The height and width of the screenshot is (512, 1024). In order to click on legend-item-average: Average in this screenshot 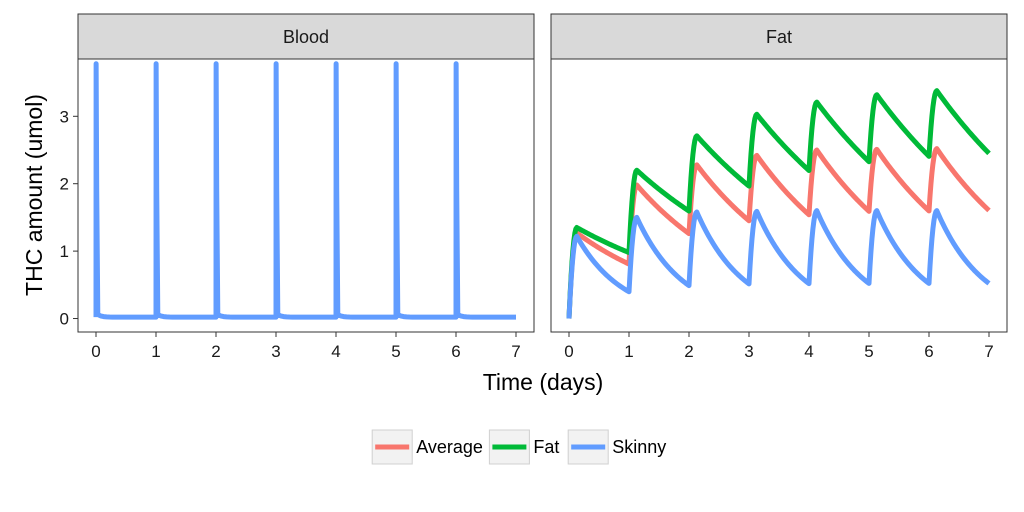, I will do `click(427, 447)`.